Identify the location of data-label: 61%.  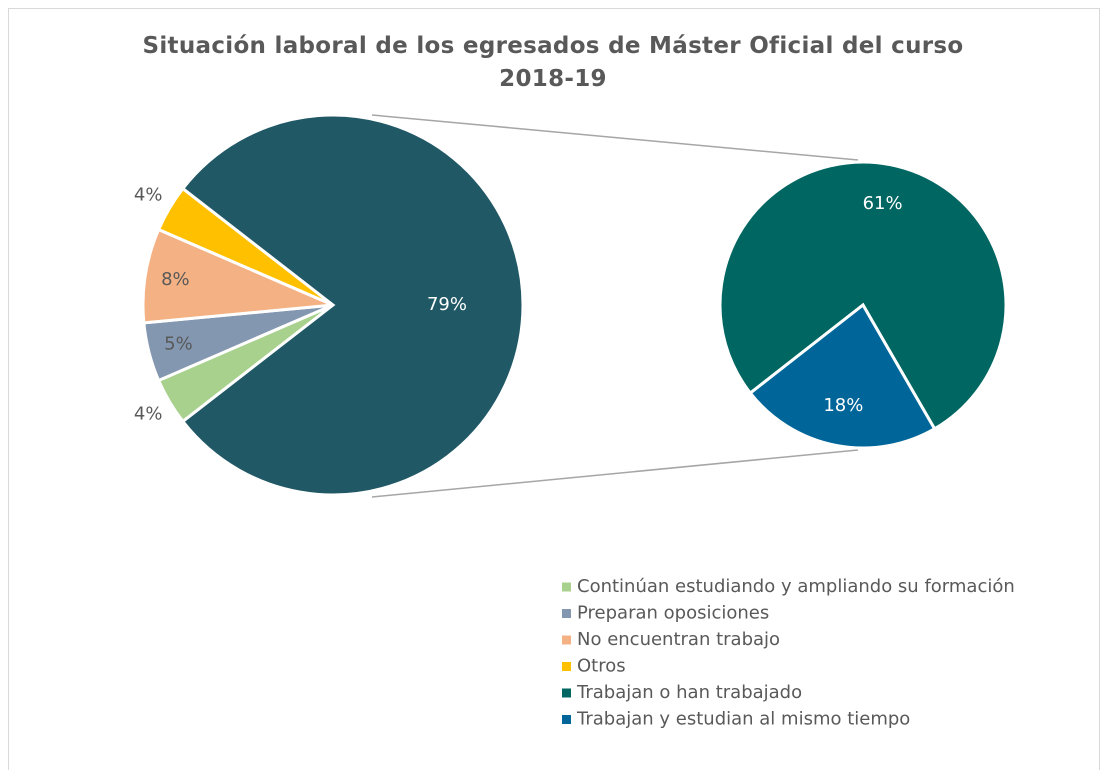
(883, 203).